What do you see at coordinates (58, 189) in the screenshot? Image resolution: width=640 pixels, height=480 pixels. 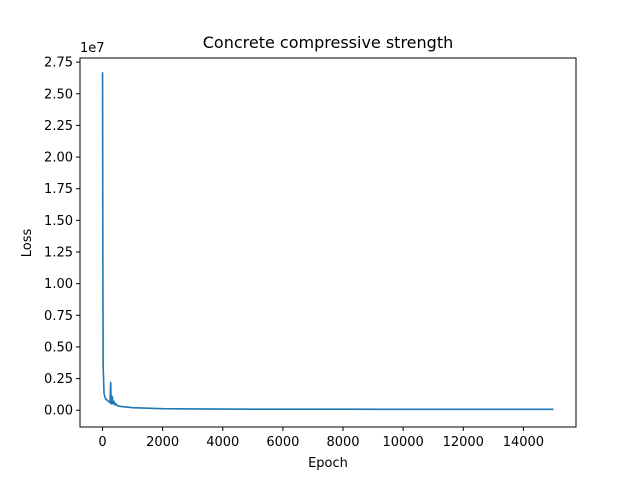 I see `y-tick-label: 1.75` at bounding box center [58, 189].